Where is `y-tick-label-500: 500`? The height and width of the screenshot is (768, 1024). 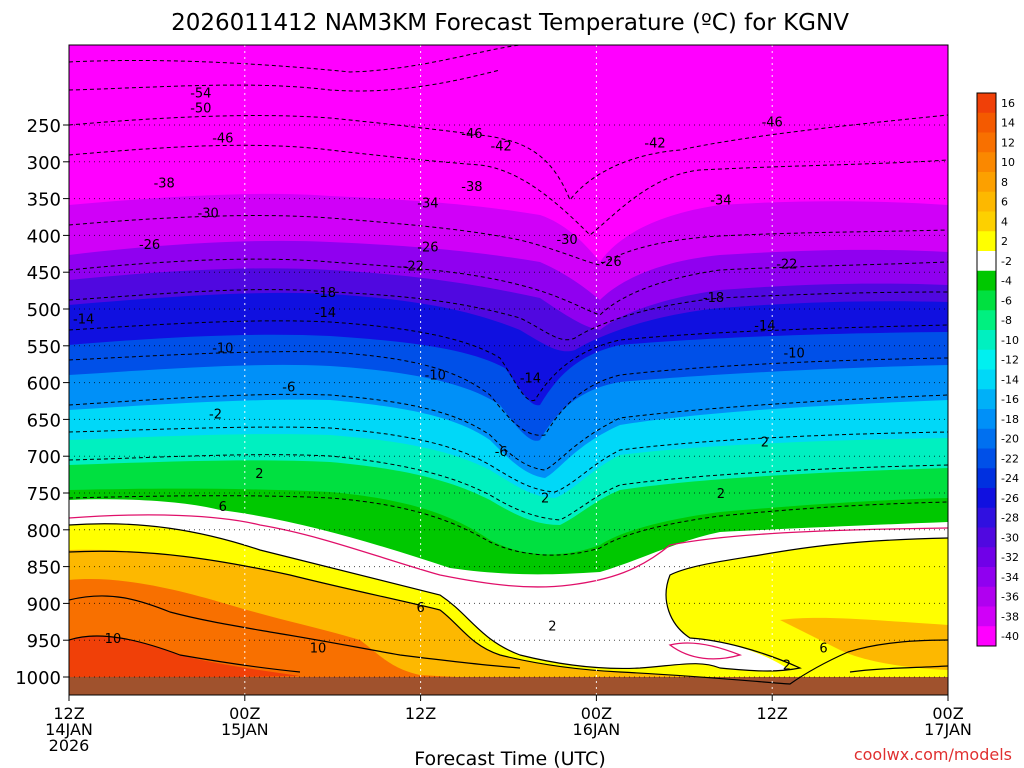
y-tick-label-500: 500 is located at coordinates (44, 310).